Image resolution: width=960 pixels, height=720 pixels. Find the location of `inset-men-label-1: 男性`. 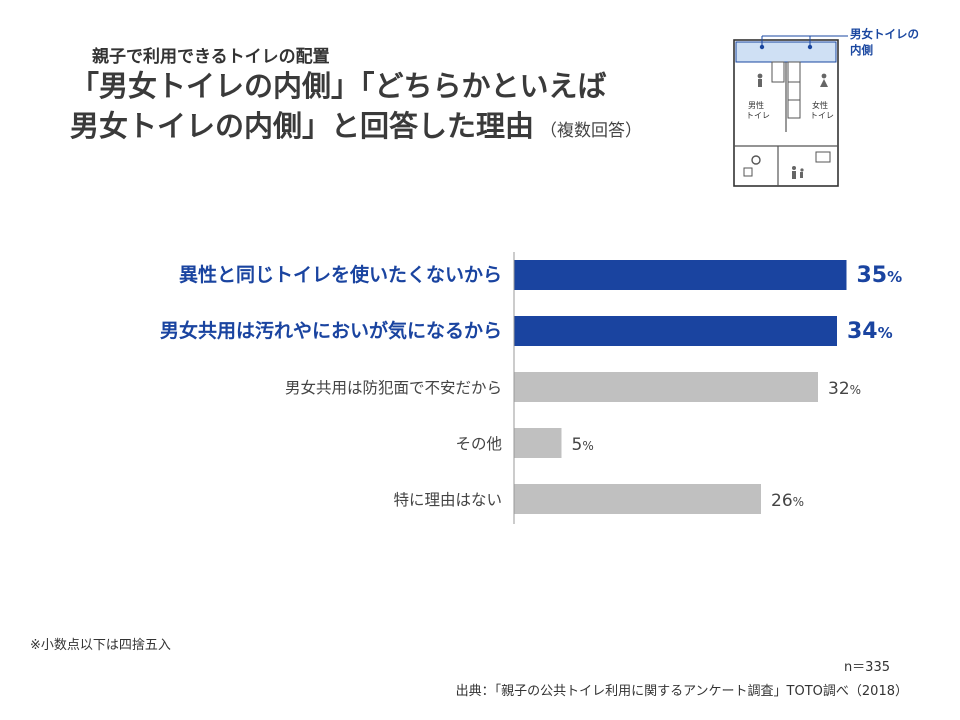

inset-men-label-1: 男性 is located at coordinates (756, 105).